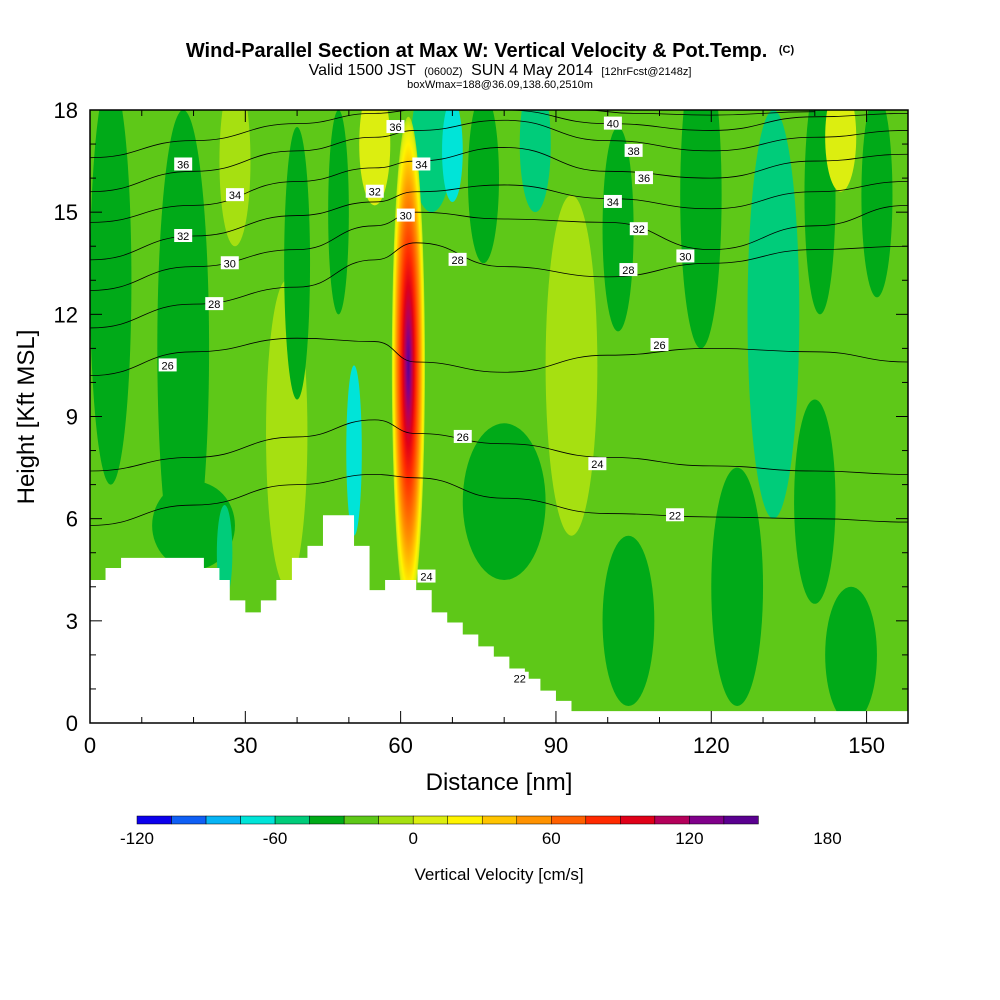  I want to click on x-tick-label: 120, so click(711, 745).